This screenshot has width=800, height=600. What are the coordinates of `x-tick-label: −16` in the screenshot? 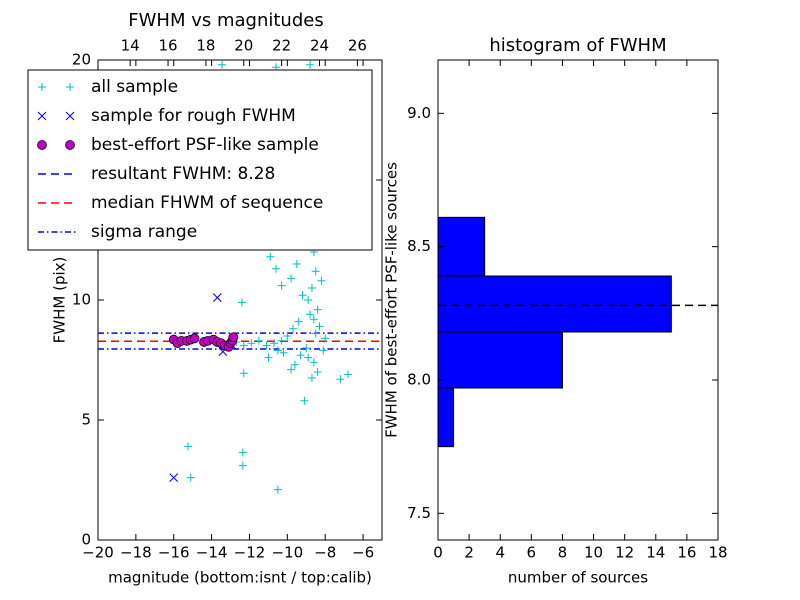 It's located at (174, 553).